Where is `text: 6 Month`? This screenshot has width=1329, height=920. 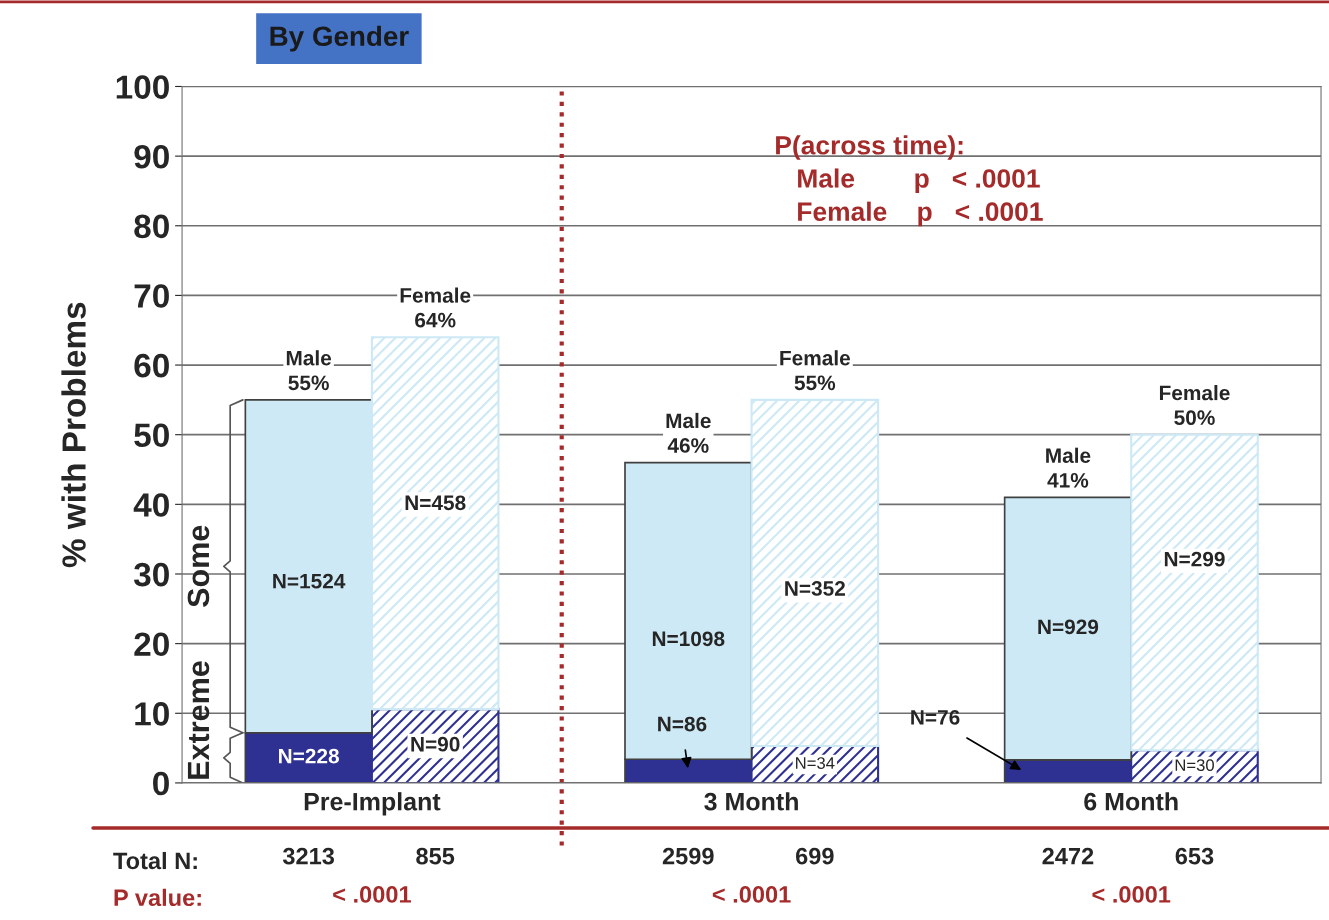
text: 6 Month is located at coordinates (1131, 801).